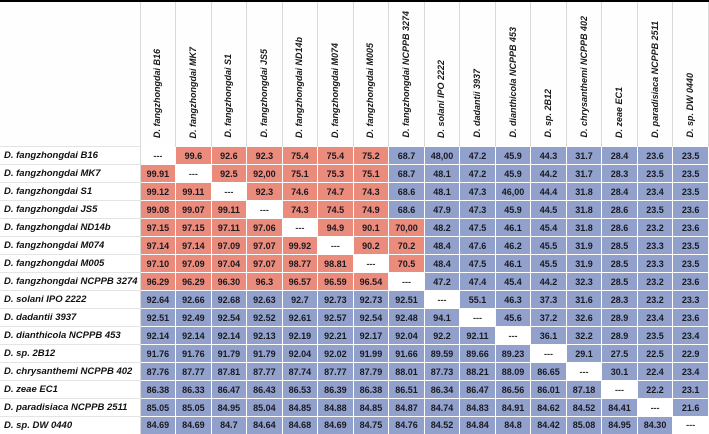 The image size is (709, 434). What do you see at coordinates (513, 209) in the screenshot?
I see `matrix-cell: 45.9` at bounding box center [513, 209].